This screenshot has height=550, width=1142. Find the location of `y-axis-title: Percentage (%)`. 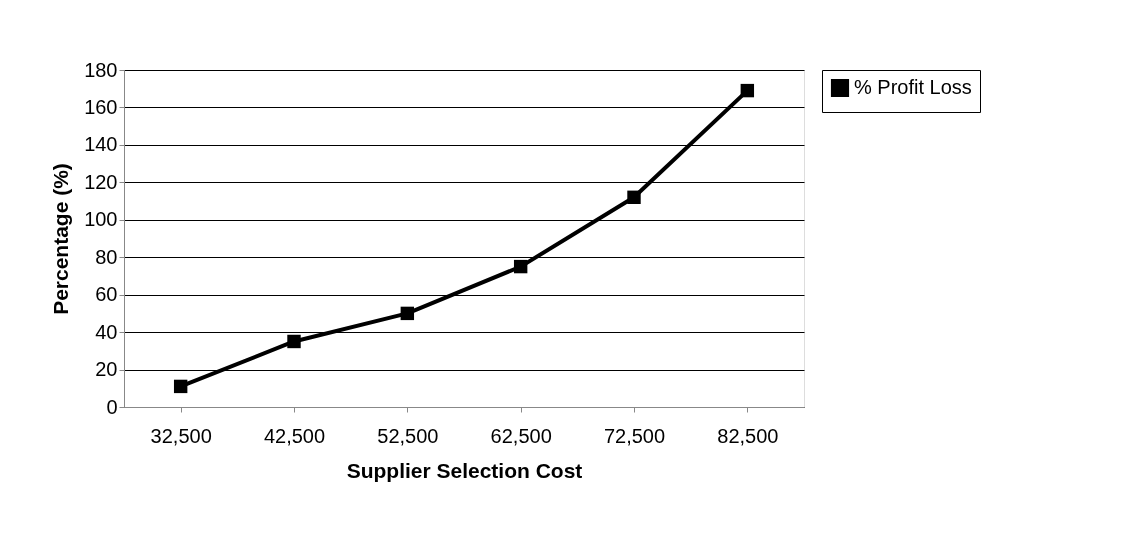

y-axis-title: Percentage (%) is located at coordinates (61, 239).